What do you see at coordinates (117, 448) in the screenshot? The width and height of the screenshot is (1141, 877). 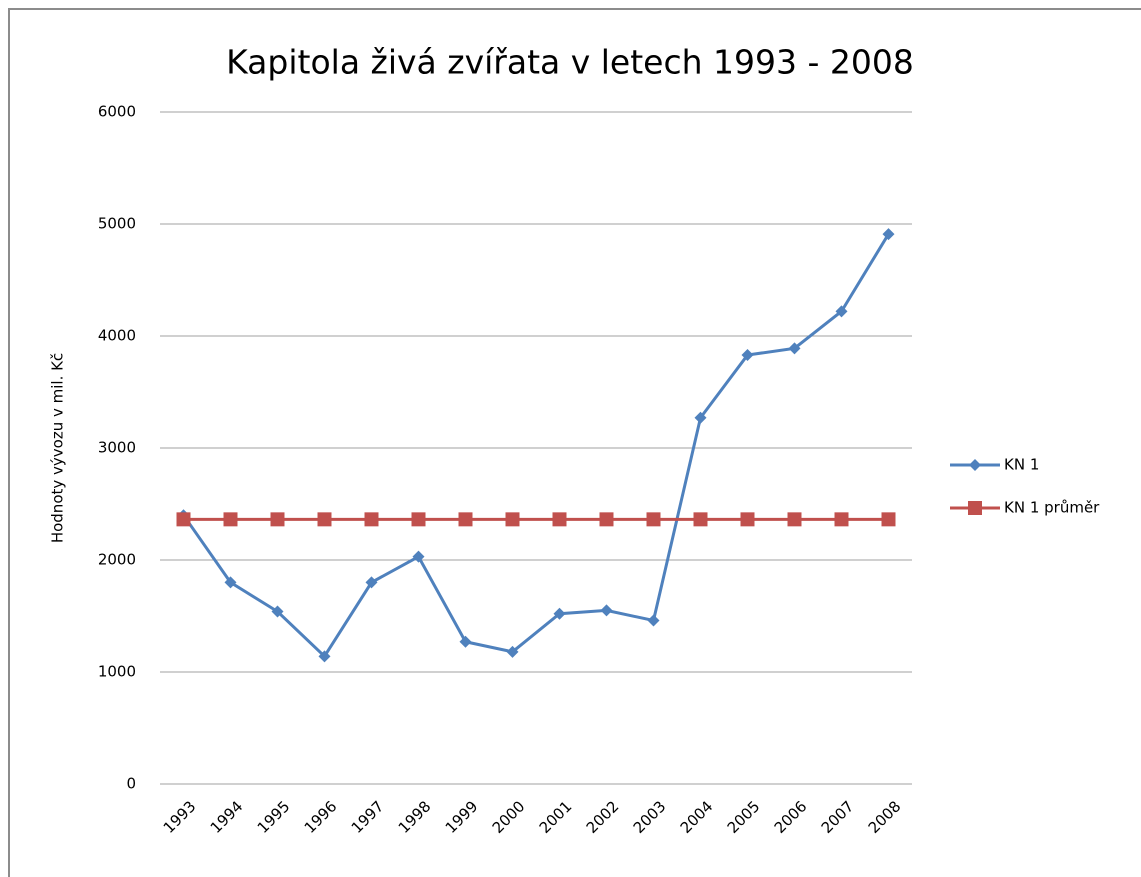 I see `y-tick-label: 3000` at bounding box center [117, 448].